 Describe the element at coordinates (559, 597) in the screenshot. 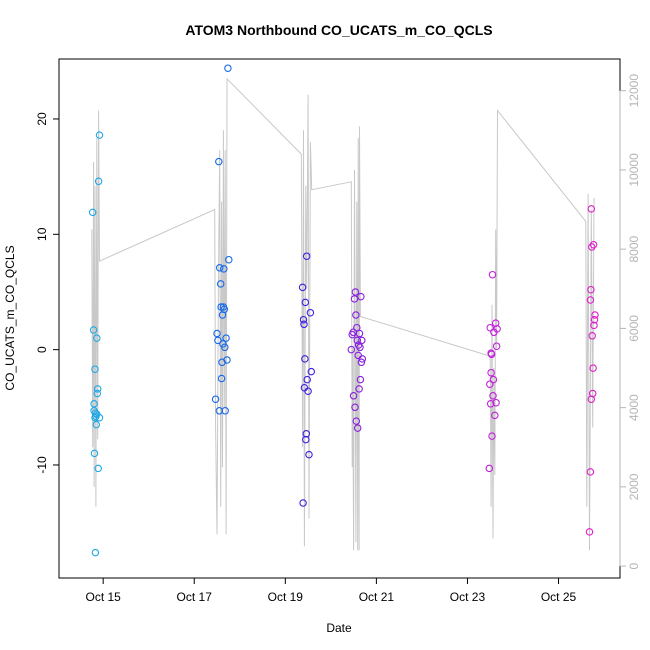

I see `x-tick-label: Oct 25` at that location.